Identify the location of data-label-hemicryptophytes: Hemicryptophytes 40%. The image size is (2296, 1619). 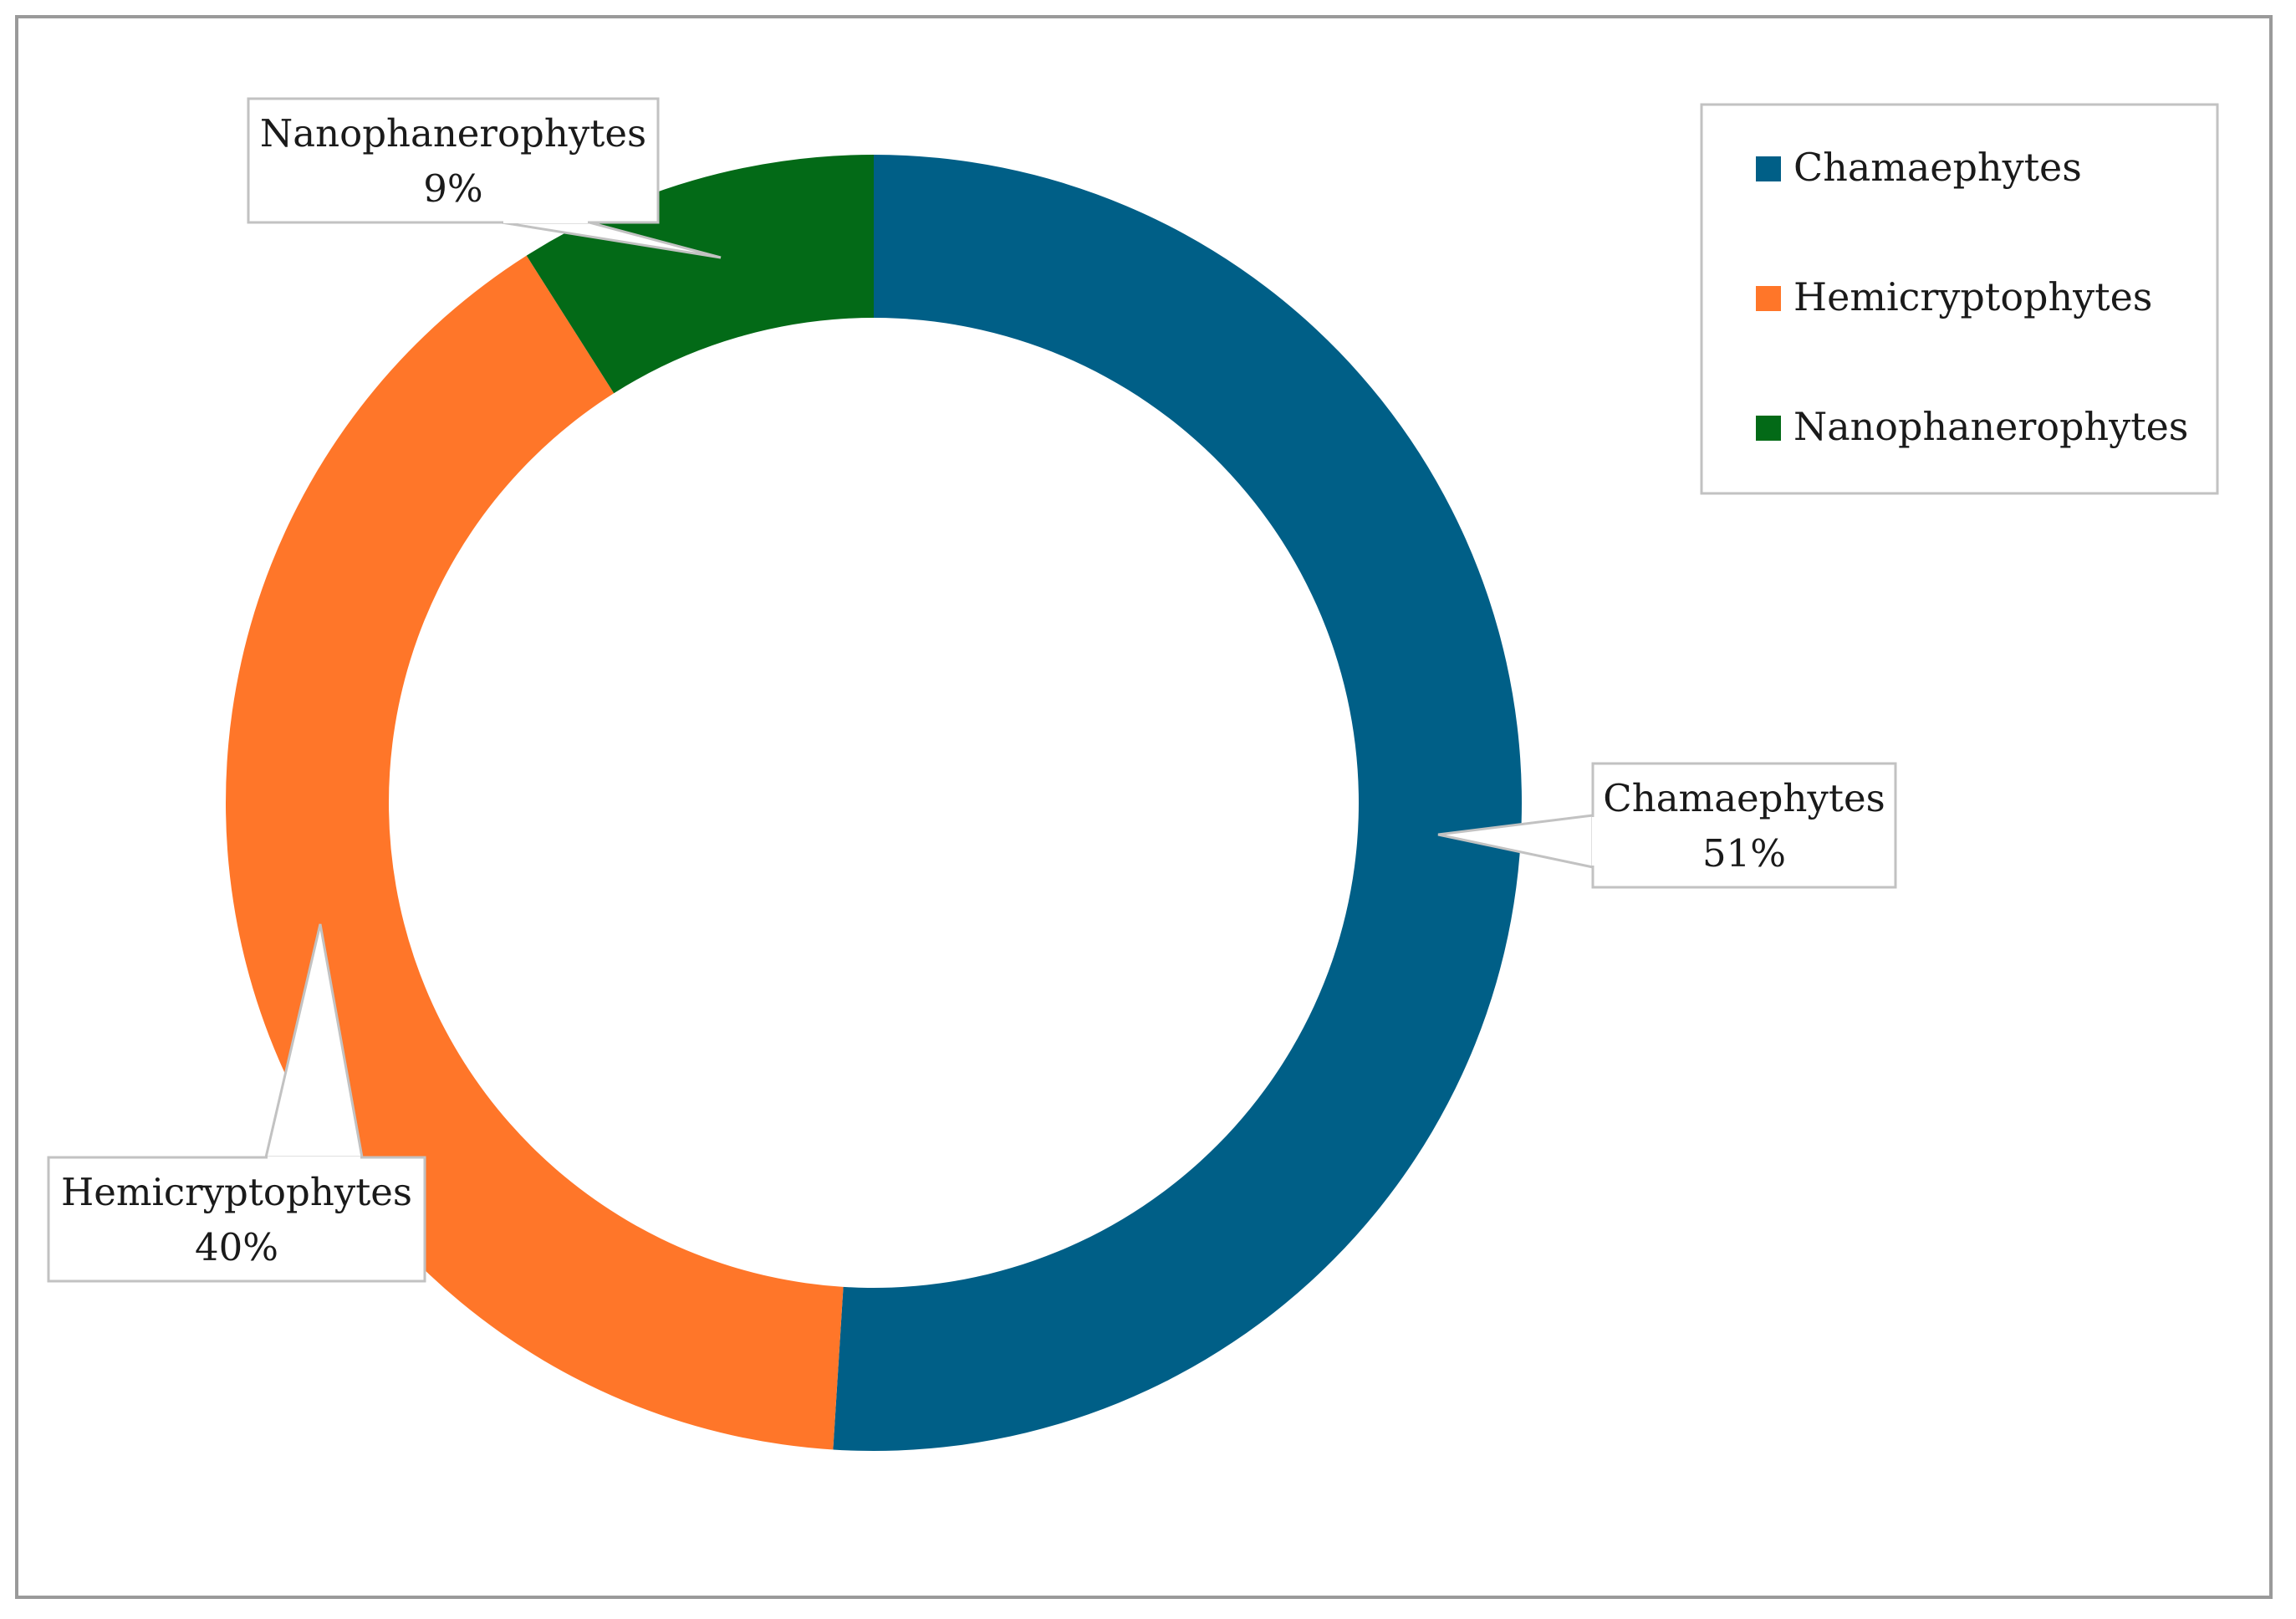
(237, 1103).